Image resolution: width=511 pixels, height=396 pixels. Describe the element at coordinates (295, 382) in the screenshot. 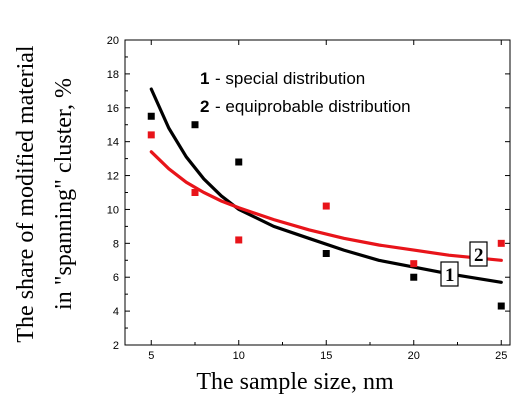

I see `x-axis-title: The sample size, nm` at that location.